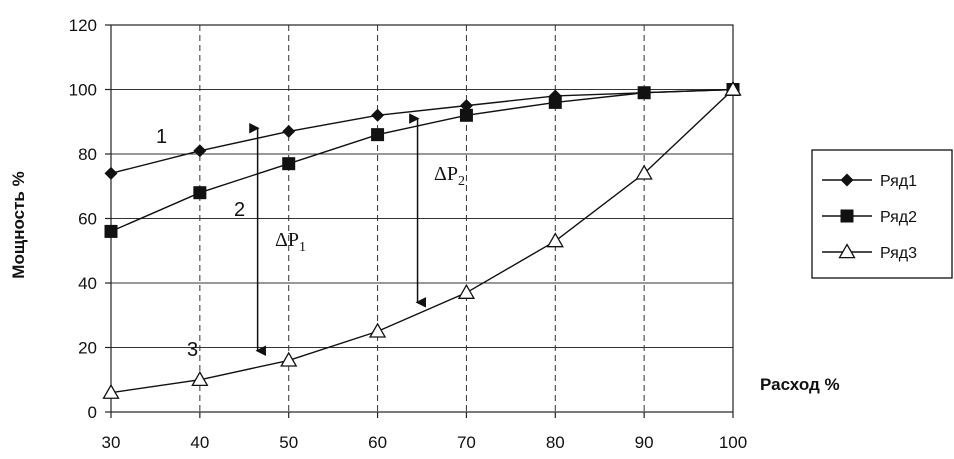 The width and height of the screenshot is (954, 459). What do you see at coordinates (18, 224) in the screenshot?
I see `y-axis-title: Мощность %` at bounding box center [18, 224].